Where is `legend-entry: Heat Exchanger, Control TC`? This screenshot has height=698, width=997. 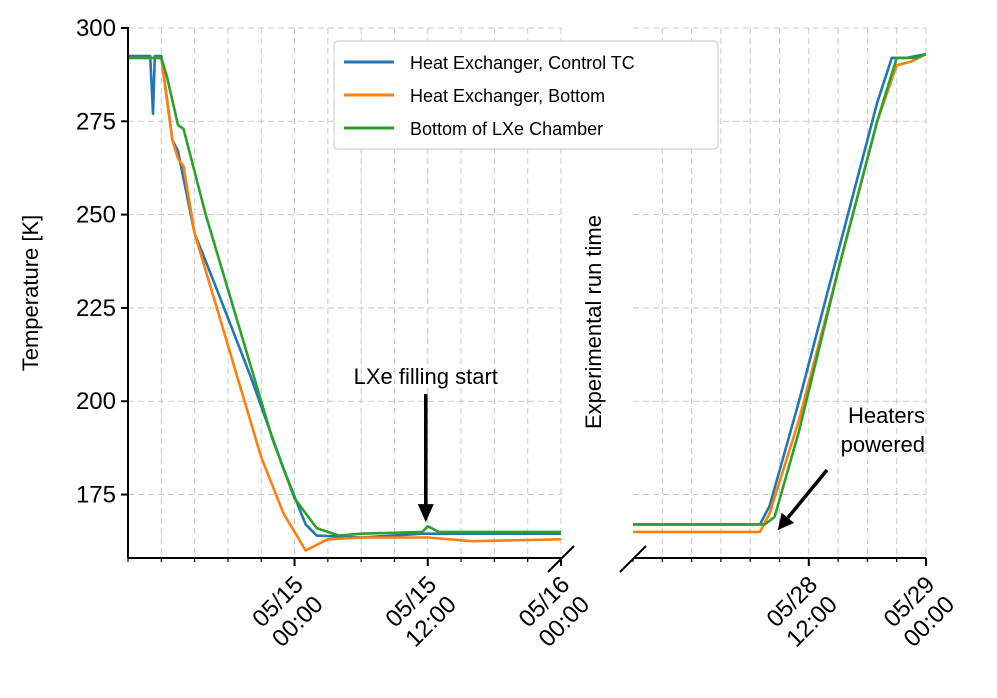 legend-entry: Heat Exchanger, Control TC is located at coordinates (489, 63).